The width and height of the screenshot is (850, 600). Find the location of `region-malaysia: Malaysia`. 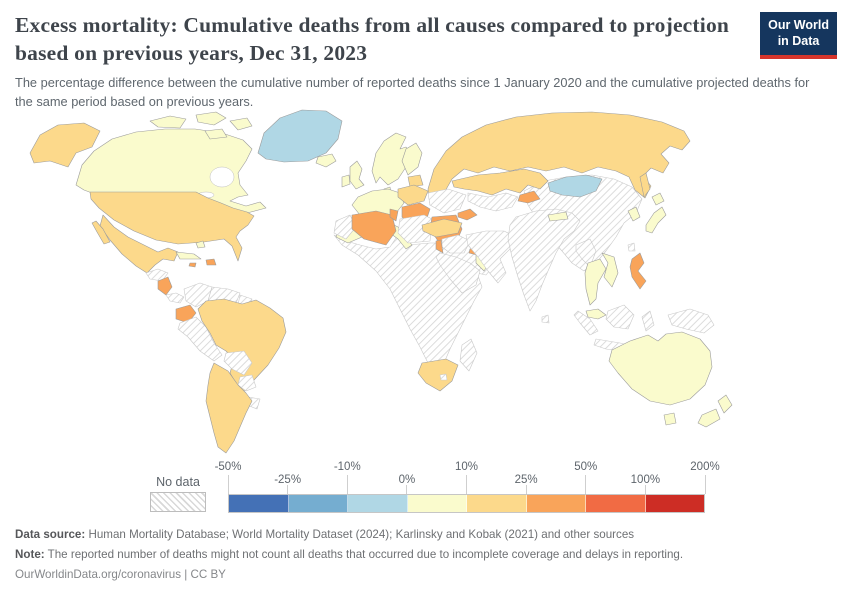

region-malaysia: Malaysia is located at coordinates (596, 314).